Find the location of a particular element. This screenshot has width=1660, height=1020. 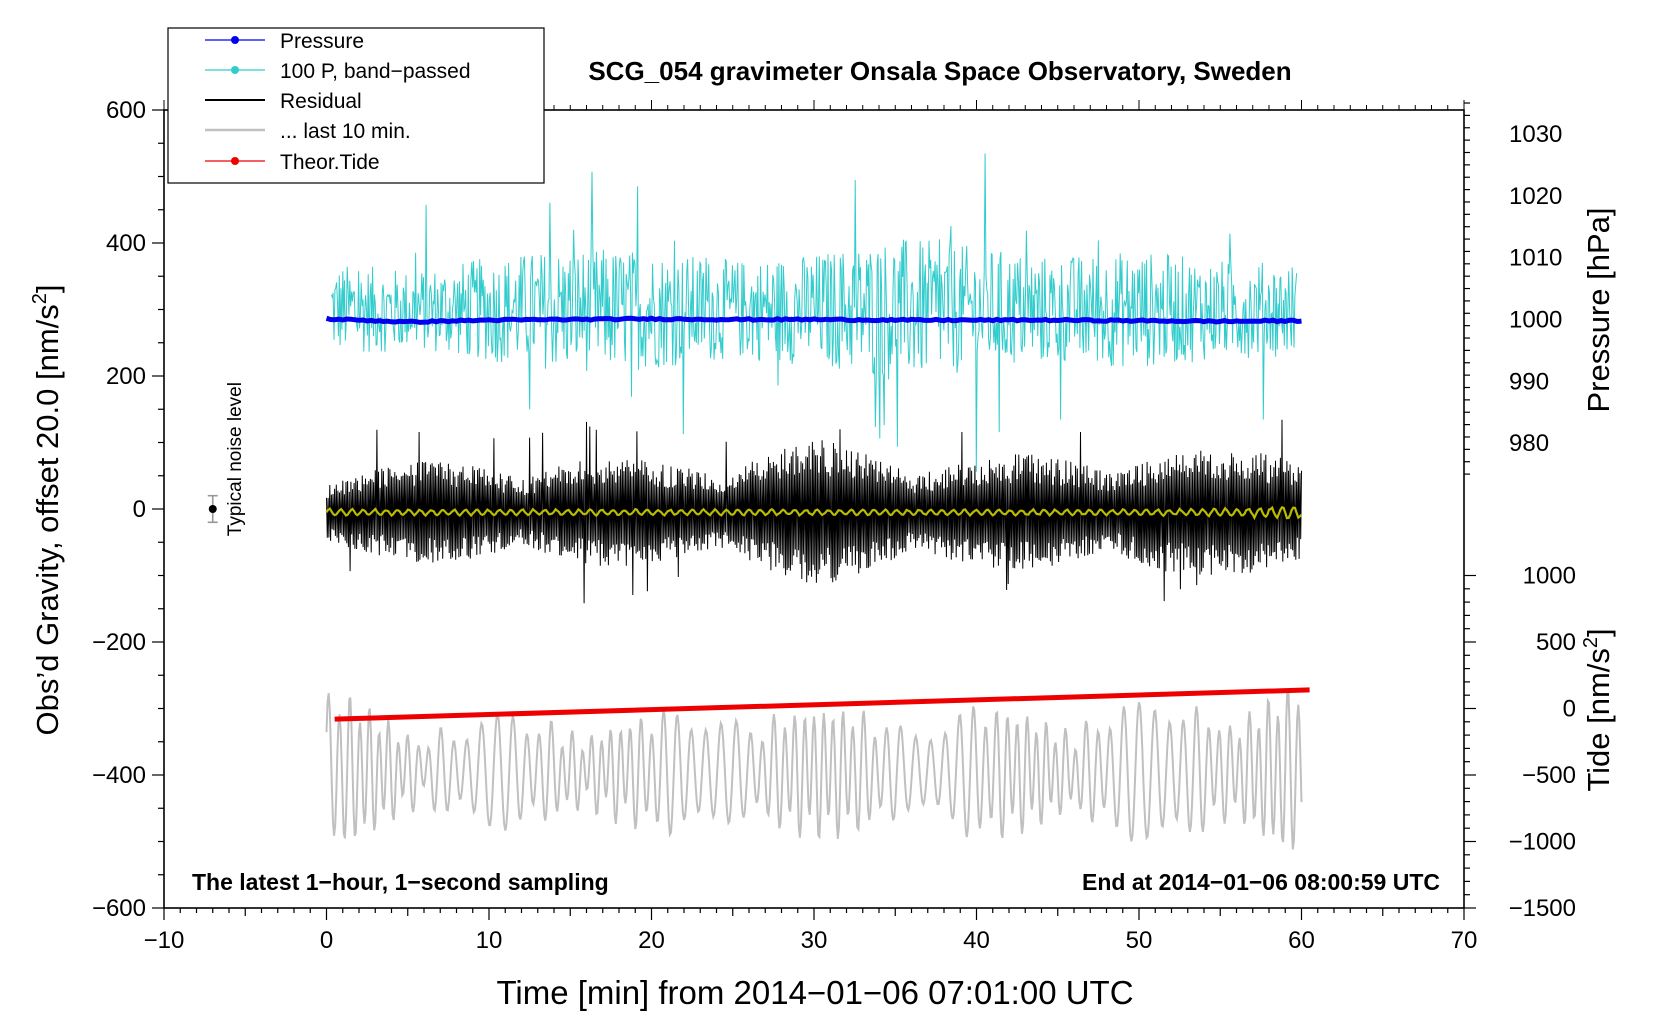

x-tick-label: 0 is located at coordinates (326, 940).